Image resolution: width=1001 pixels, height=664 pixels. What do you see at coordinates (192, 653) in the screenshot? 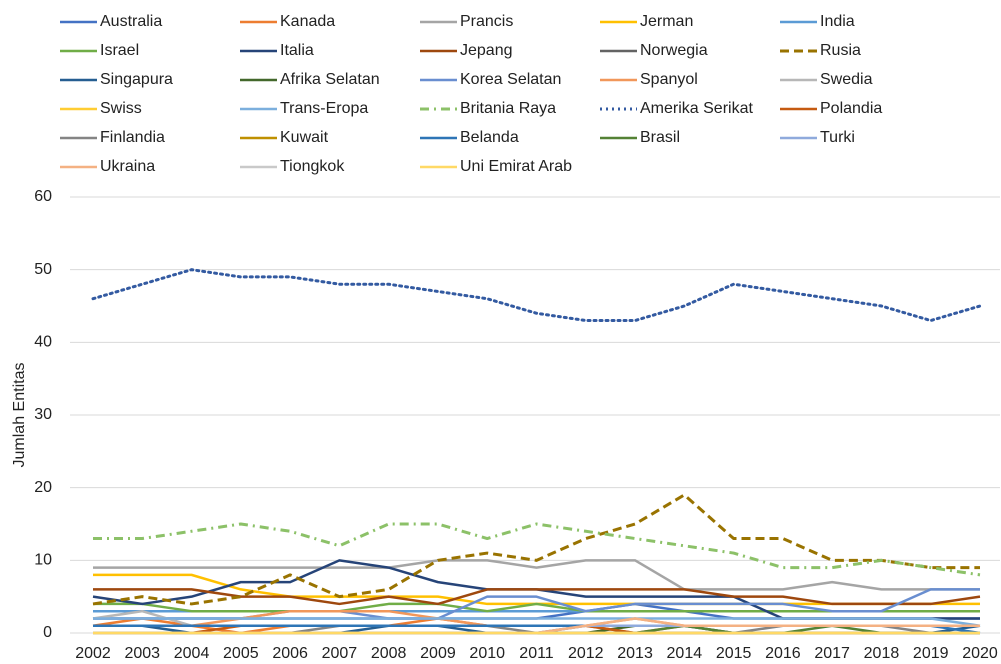
I see `x-tick-label: 2004` at bounding box center [192, 653].